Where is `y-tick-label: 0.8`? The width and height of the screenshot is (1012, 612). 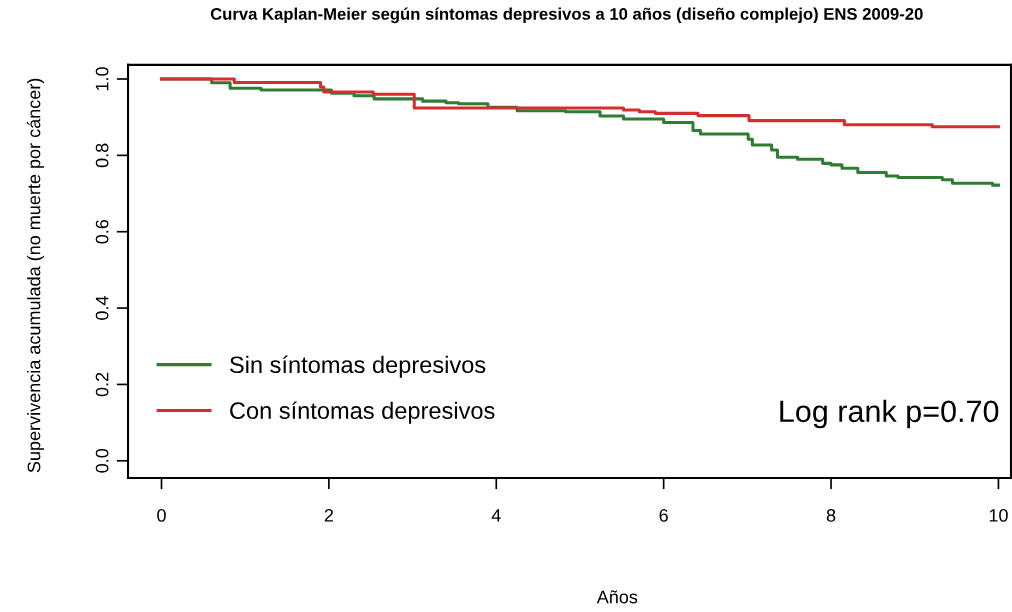
y-tick-label: 0.8 is located at coordinates (102, 155).